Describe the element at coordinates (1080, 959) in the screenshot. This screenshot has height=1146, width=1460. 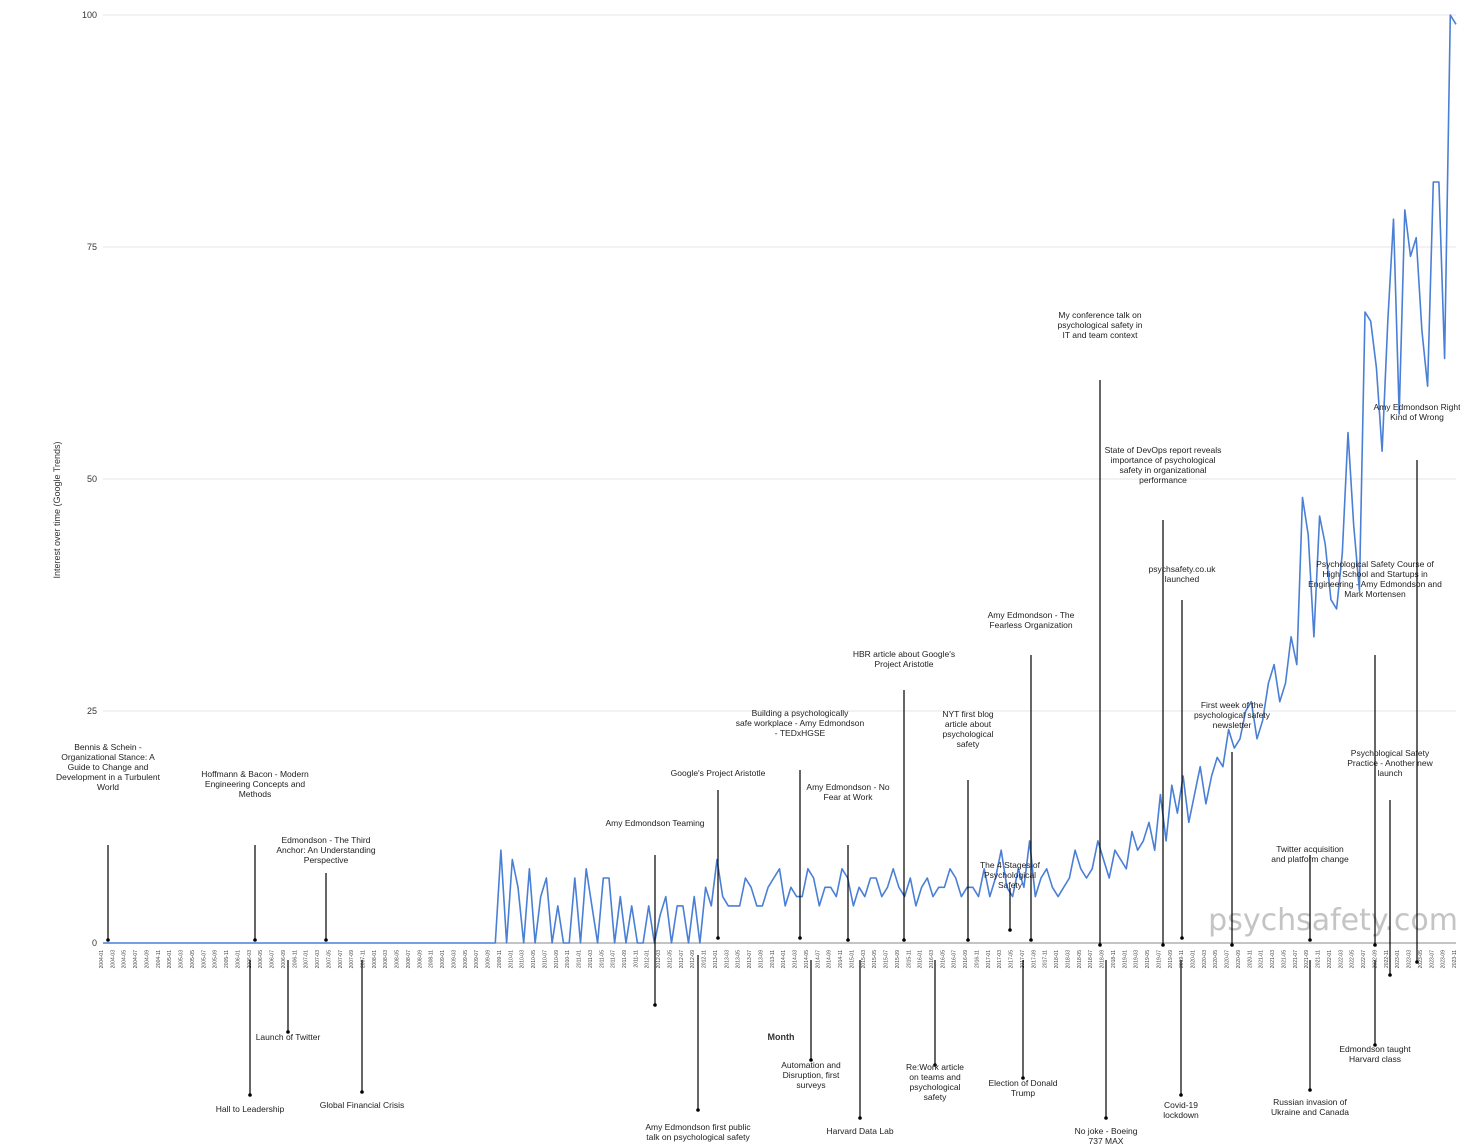
I see `x-tick-label: 2018-05` at that location.